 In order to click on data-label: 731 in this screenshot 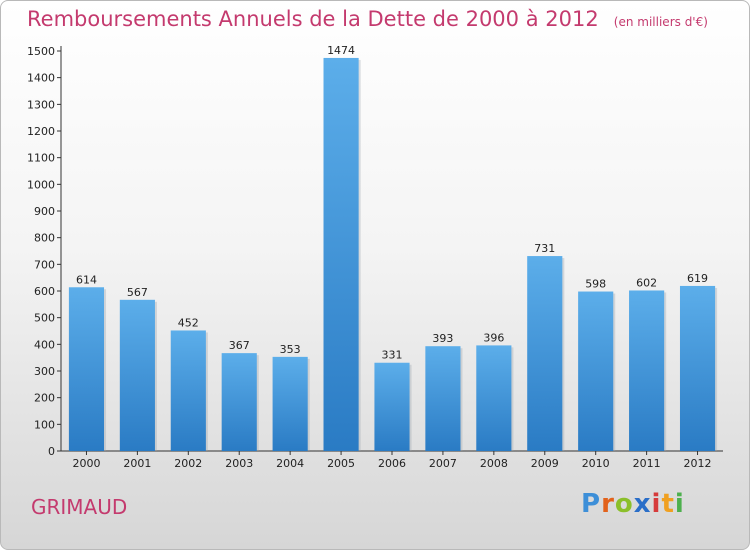, I will do `click(544, 248)`.